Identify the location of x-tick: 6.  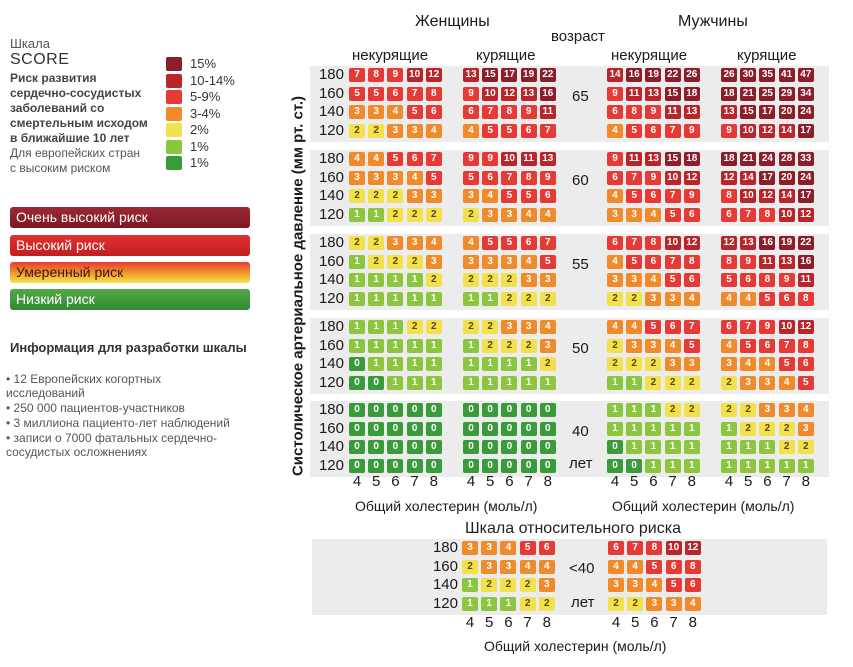
(508, 622).